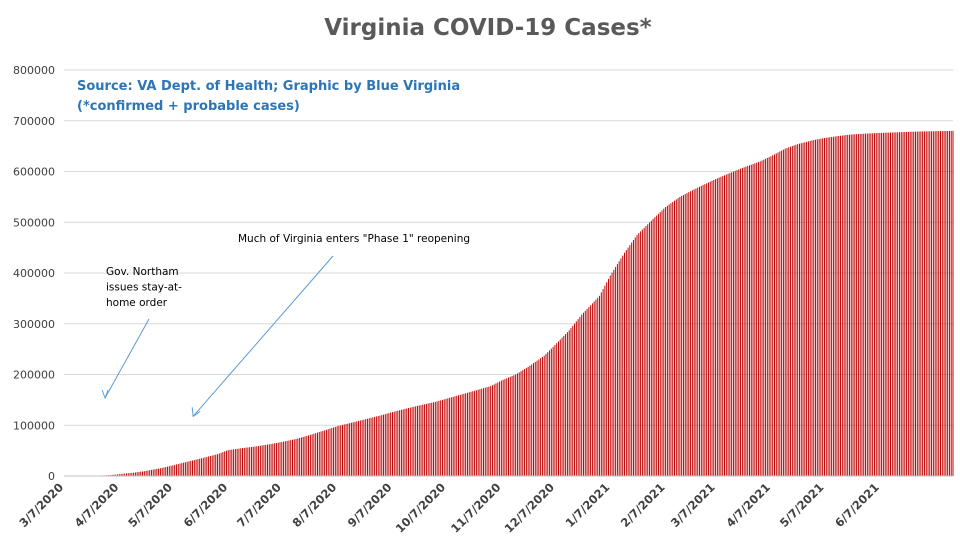 This screenshot has height=537, width=960. What do you see at coordinates (529, 507) in the screenshot?
I see `x-tick-label: 12/7/2020` at bounding box center [529, 507].